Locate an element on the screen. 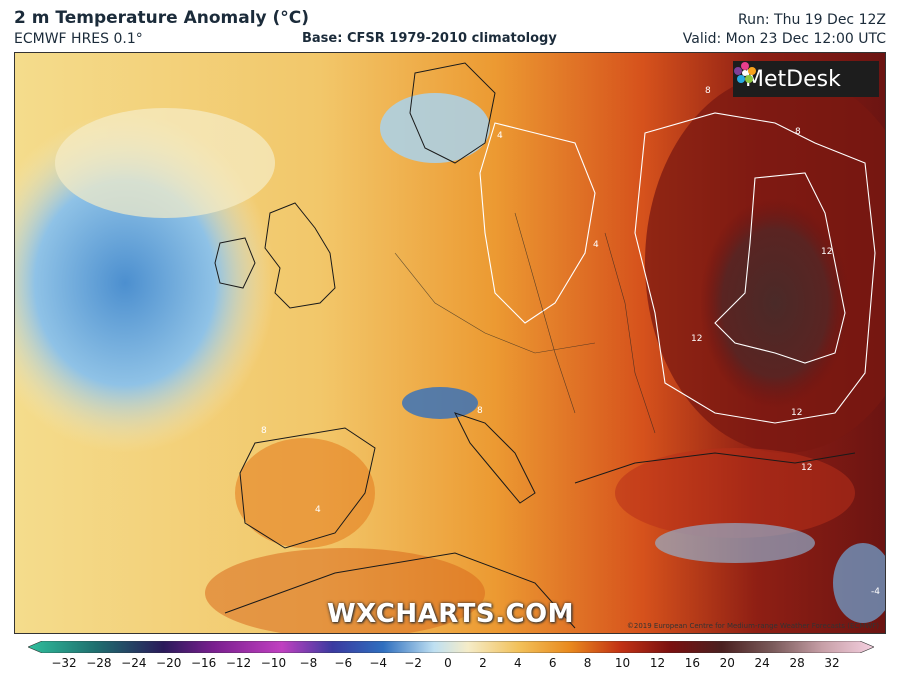  scale-tick-label: −4 is located at coordinates (378, 663).